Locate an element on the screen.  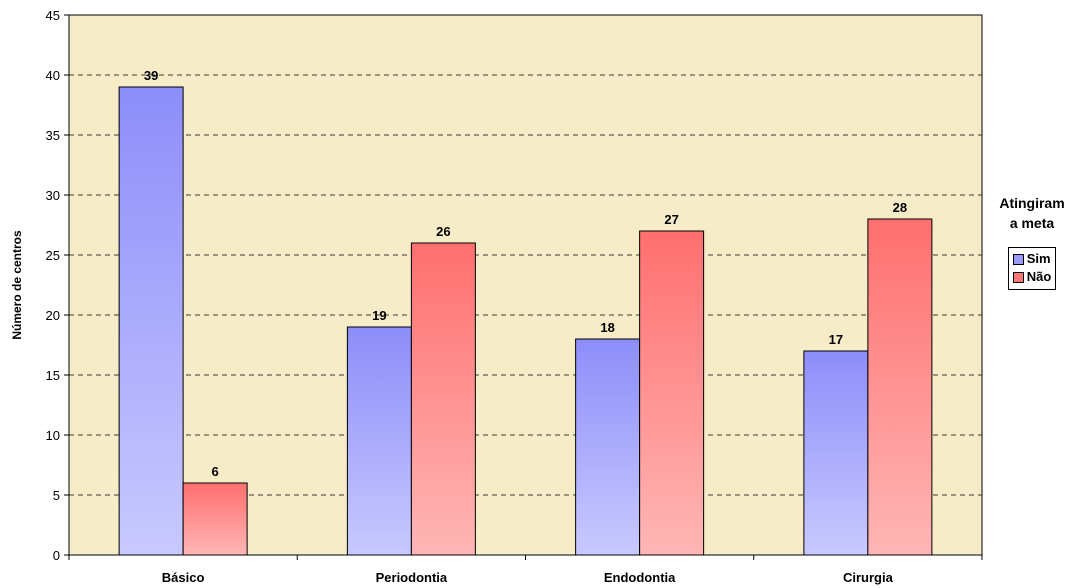
legend-item-nao: Não is located at coordinates (1032, 277).